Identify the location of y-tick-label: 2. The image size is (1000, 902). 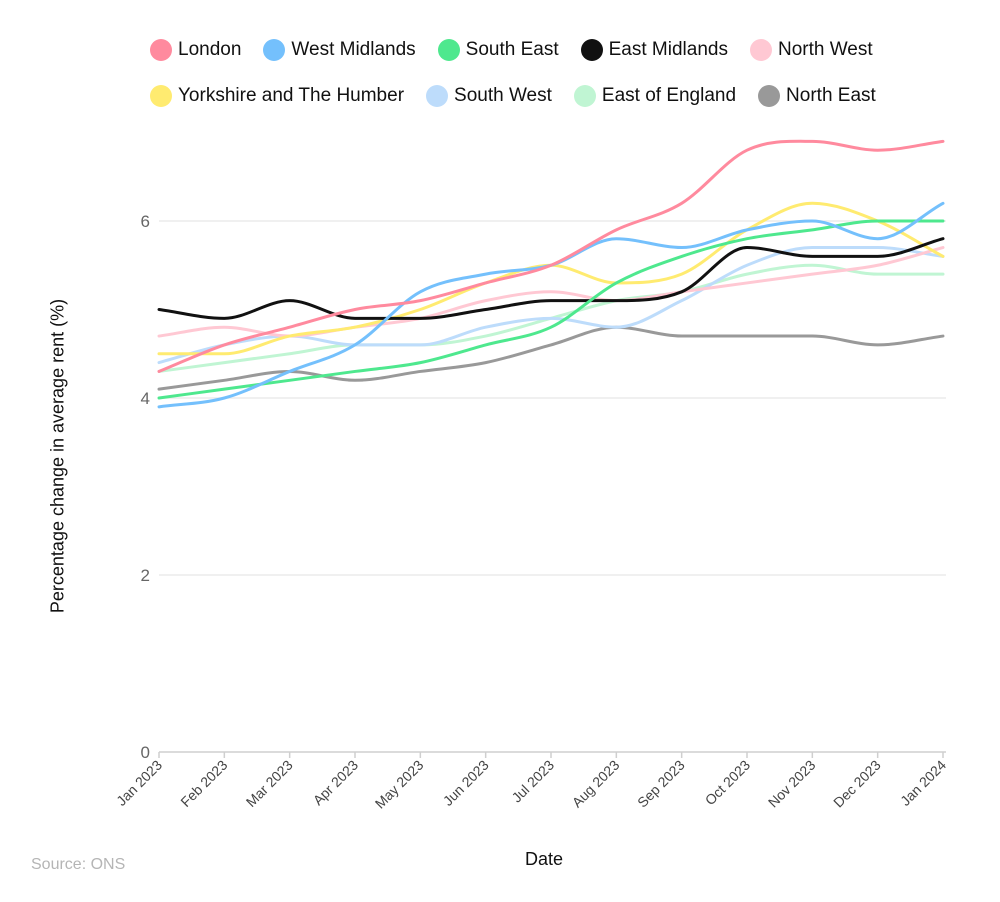
(145, 575).